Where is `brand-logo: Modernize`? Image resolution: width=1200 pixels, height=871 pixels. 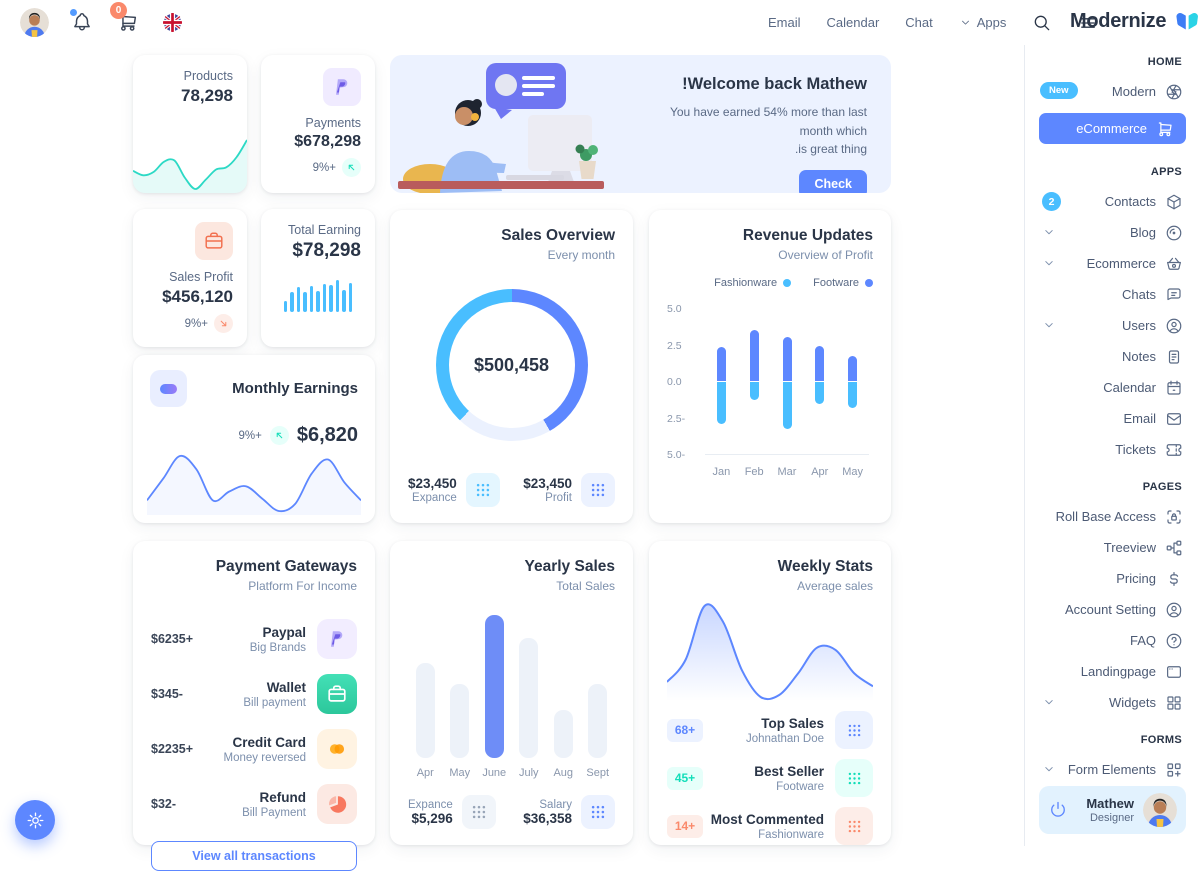
brand-logo: Modernize is located at coordinates (1135, 21).